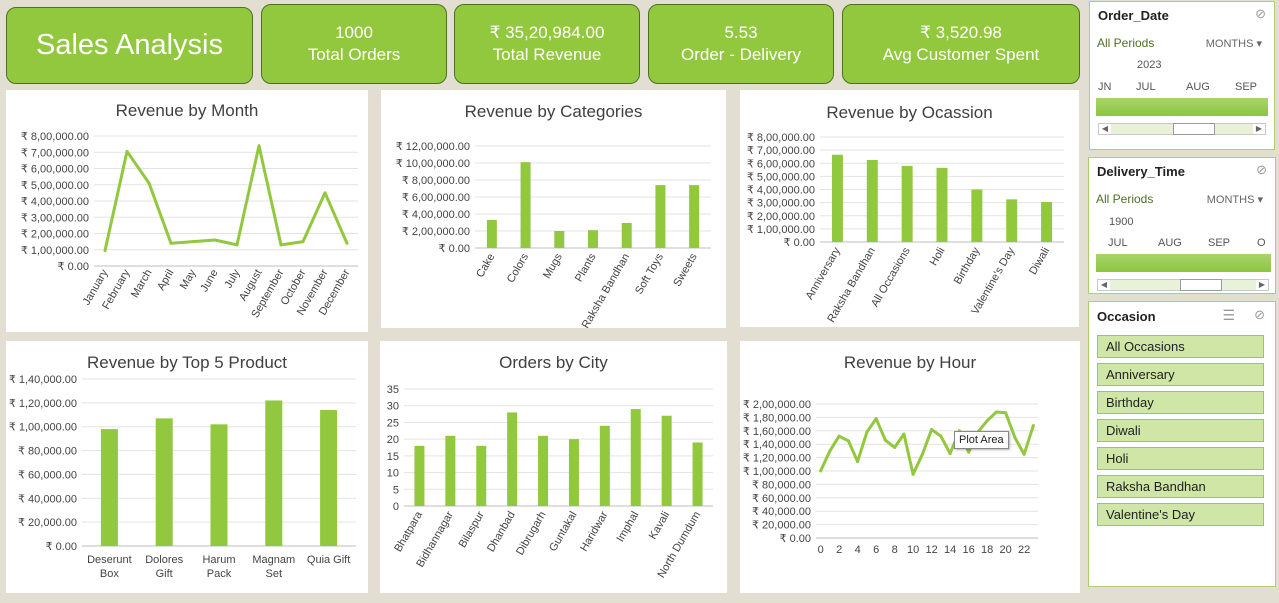  What do you see at coordinates (164, 482) in the screenshot?
I see `bar-dolores-gift` at bounding box center [164, 482].